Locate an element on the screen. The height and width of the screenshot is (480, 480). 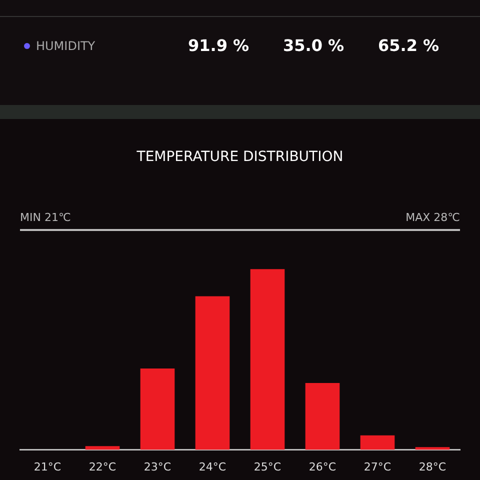
text: HUMIDITY is located at coordinates (66, 46).